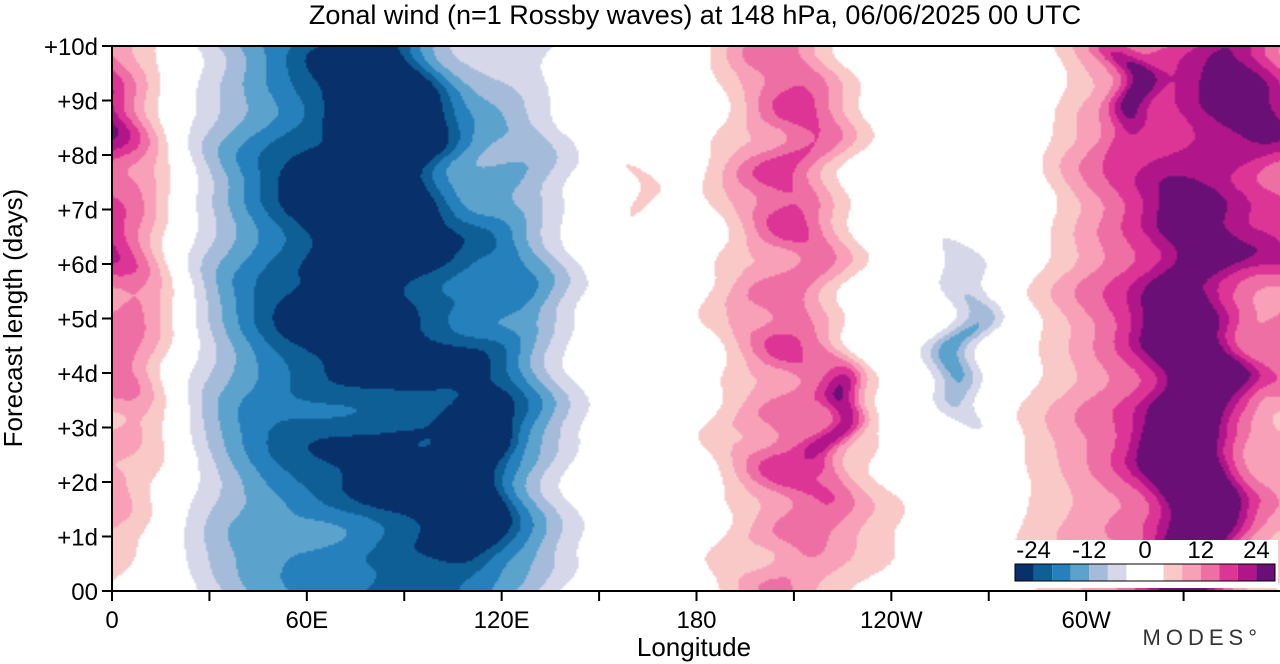  I want to click on x-tick-label: 60E, so click(306, 620).